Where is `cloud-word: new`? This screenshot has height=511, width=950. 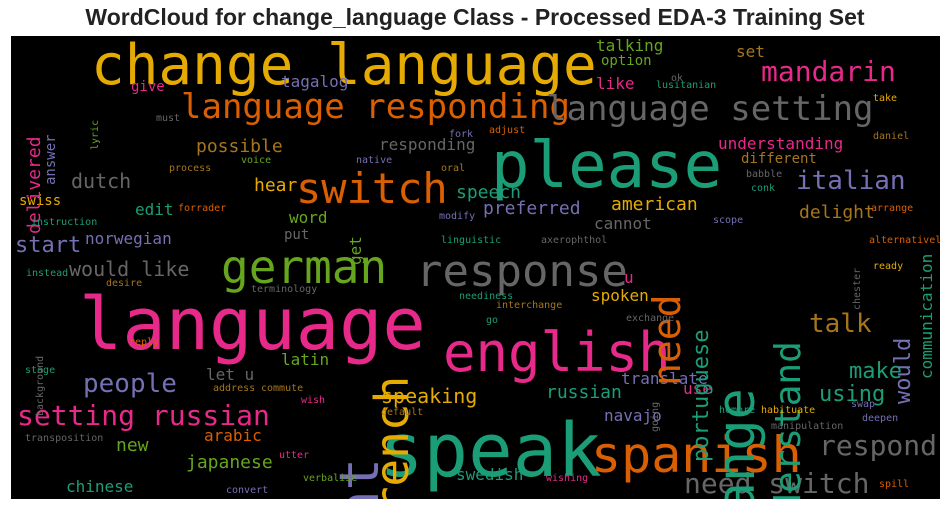
cloud-word: new is located at coordinates (132, 445).